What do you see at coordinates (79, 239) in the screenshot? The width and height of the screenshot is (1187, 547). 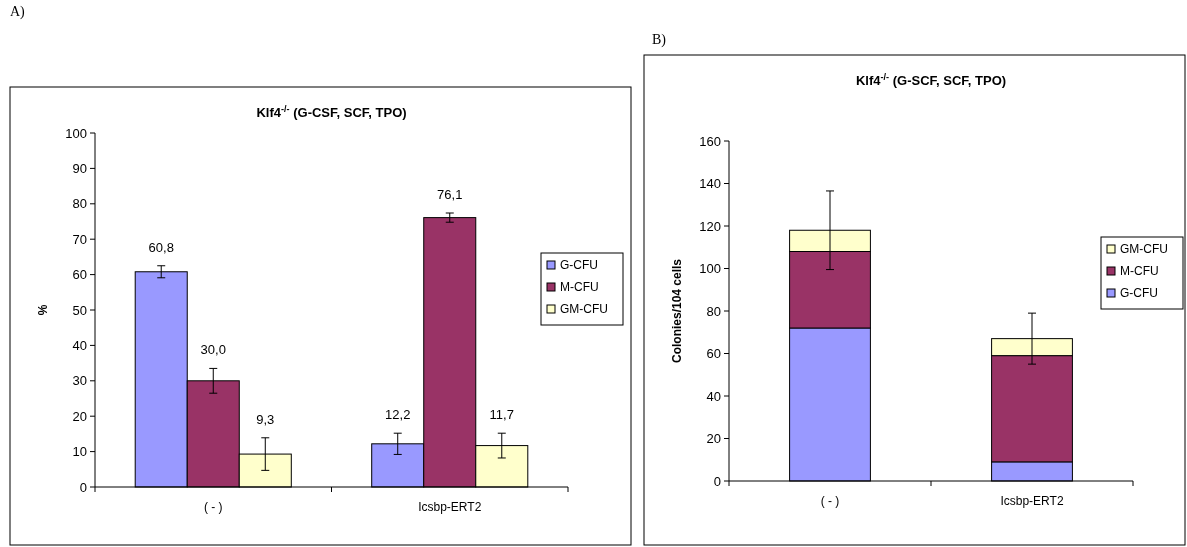 I see `y-tick-label: 70` at bounding box center [79, 239].